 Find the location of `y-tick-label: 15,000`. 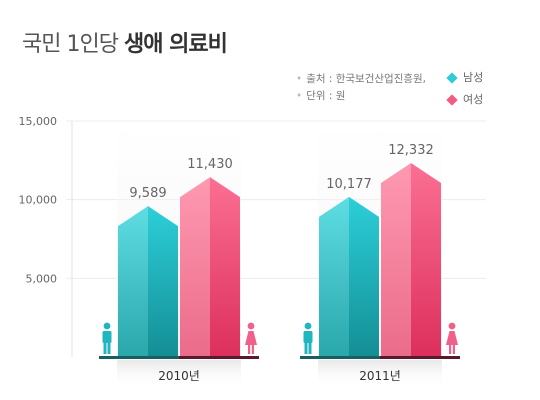

y-tick-label: 15,000 is located at coordinates (38, 121).